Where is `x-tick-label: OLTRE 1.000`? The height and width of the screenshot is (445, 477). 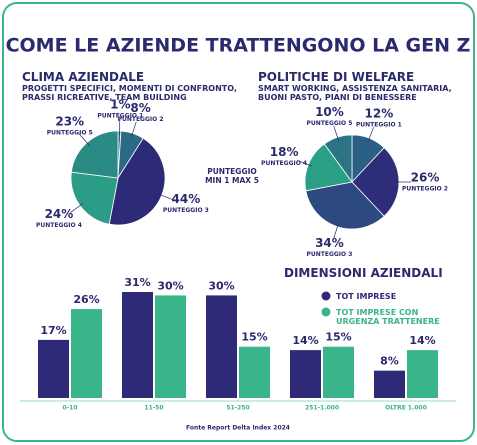 x-tick-label: OLTRE 1.000 is located at coordinates (406, 408).